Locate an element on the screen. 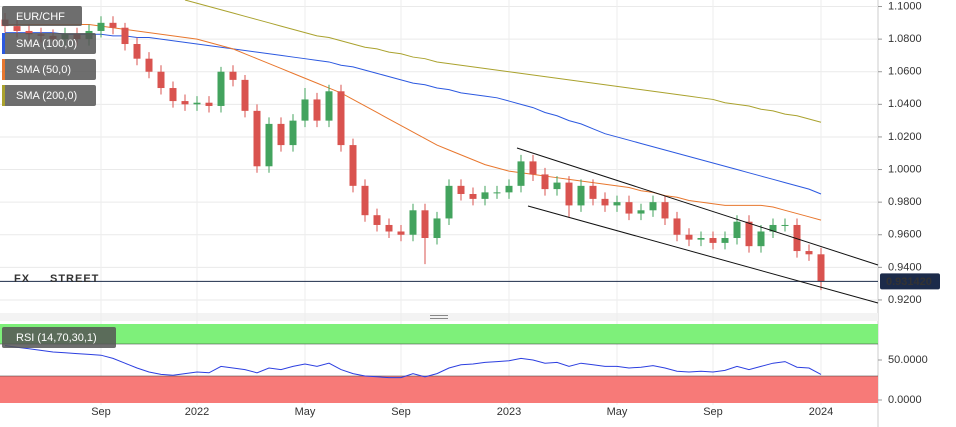 This screenshot has width=956, height=427. x-tick-label: 2024 is located at coordinates (821, 412).